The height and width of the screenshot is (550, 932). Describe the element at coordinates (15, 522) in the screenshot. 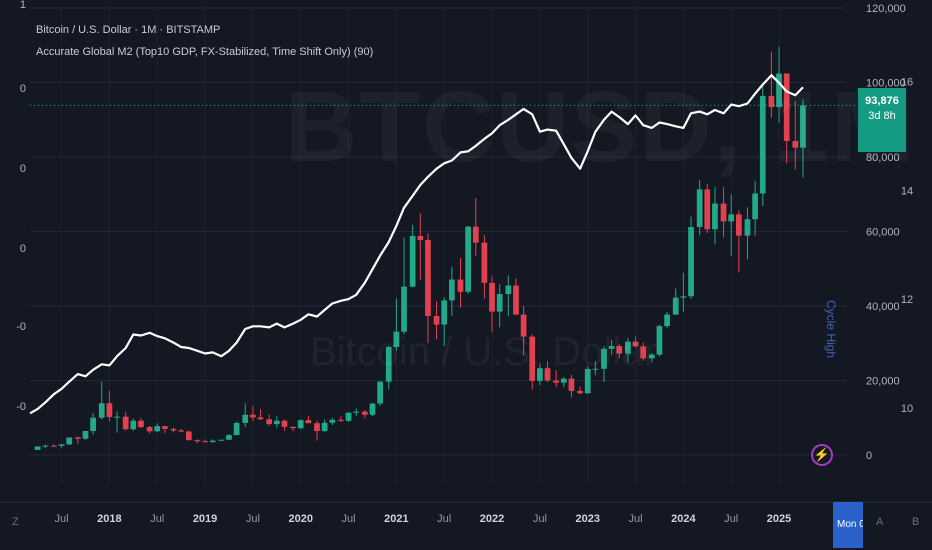

I see `zoom-button: Z` at that location.